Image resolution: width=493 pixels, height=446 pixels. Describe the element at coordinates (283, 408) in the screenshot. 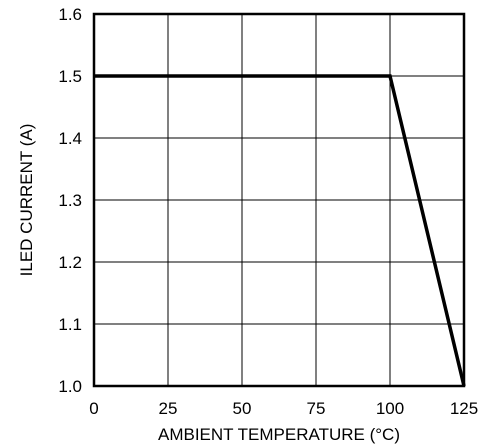

I see `x-tick-labels: 0 25 50 75 100 125` at that location.